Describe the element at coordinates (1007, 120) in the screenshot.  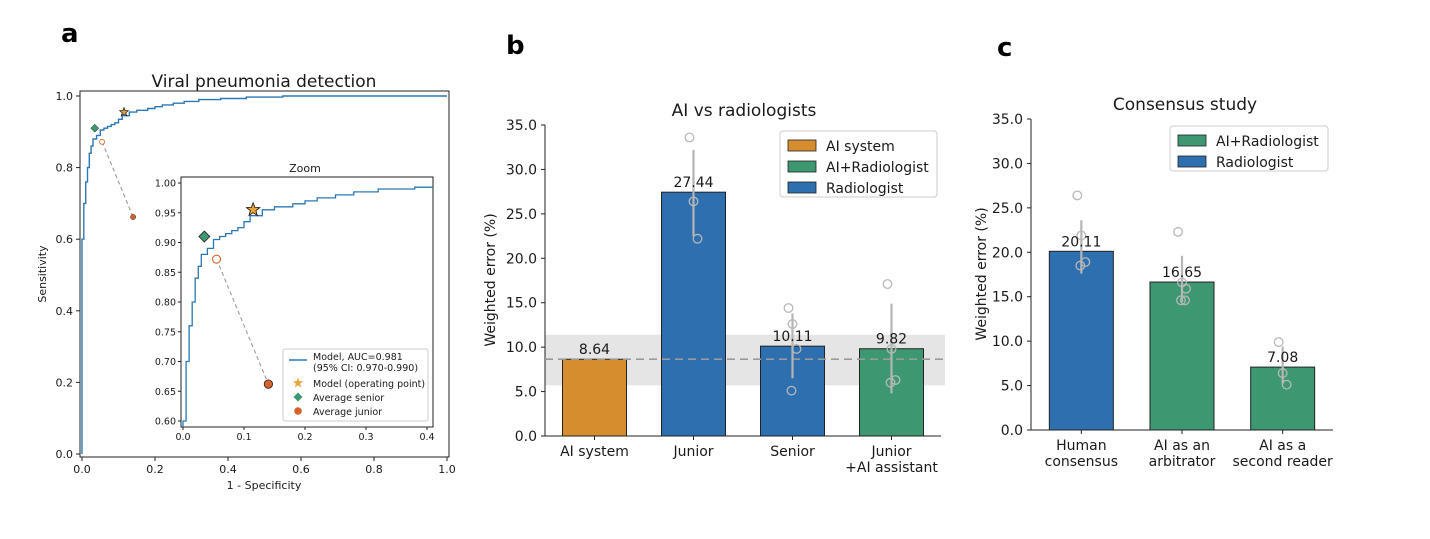
I see `c-ytick-label: 35.0` at that location.